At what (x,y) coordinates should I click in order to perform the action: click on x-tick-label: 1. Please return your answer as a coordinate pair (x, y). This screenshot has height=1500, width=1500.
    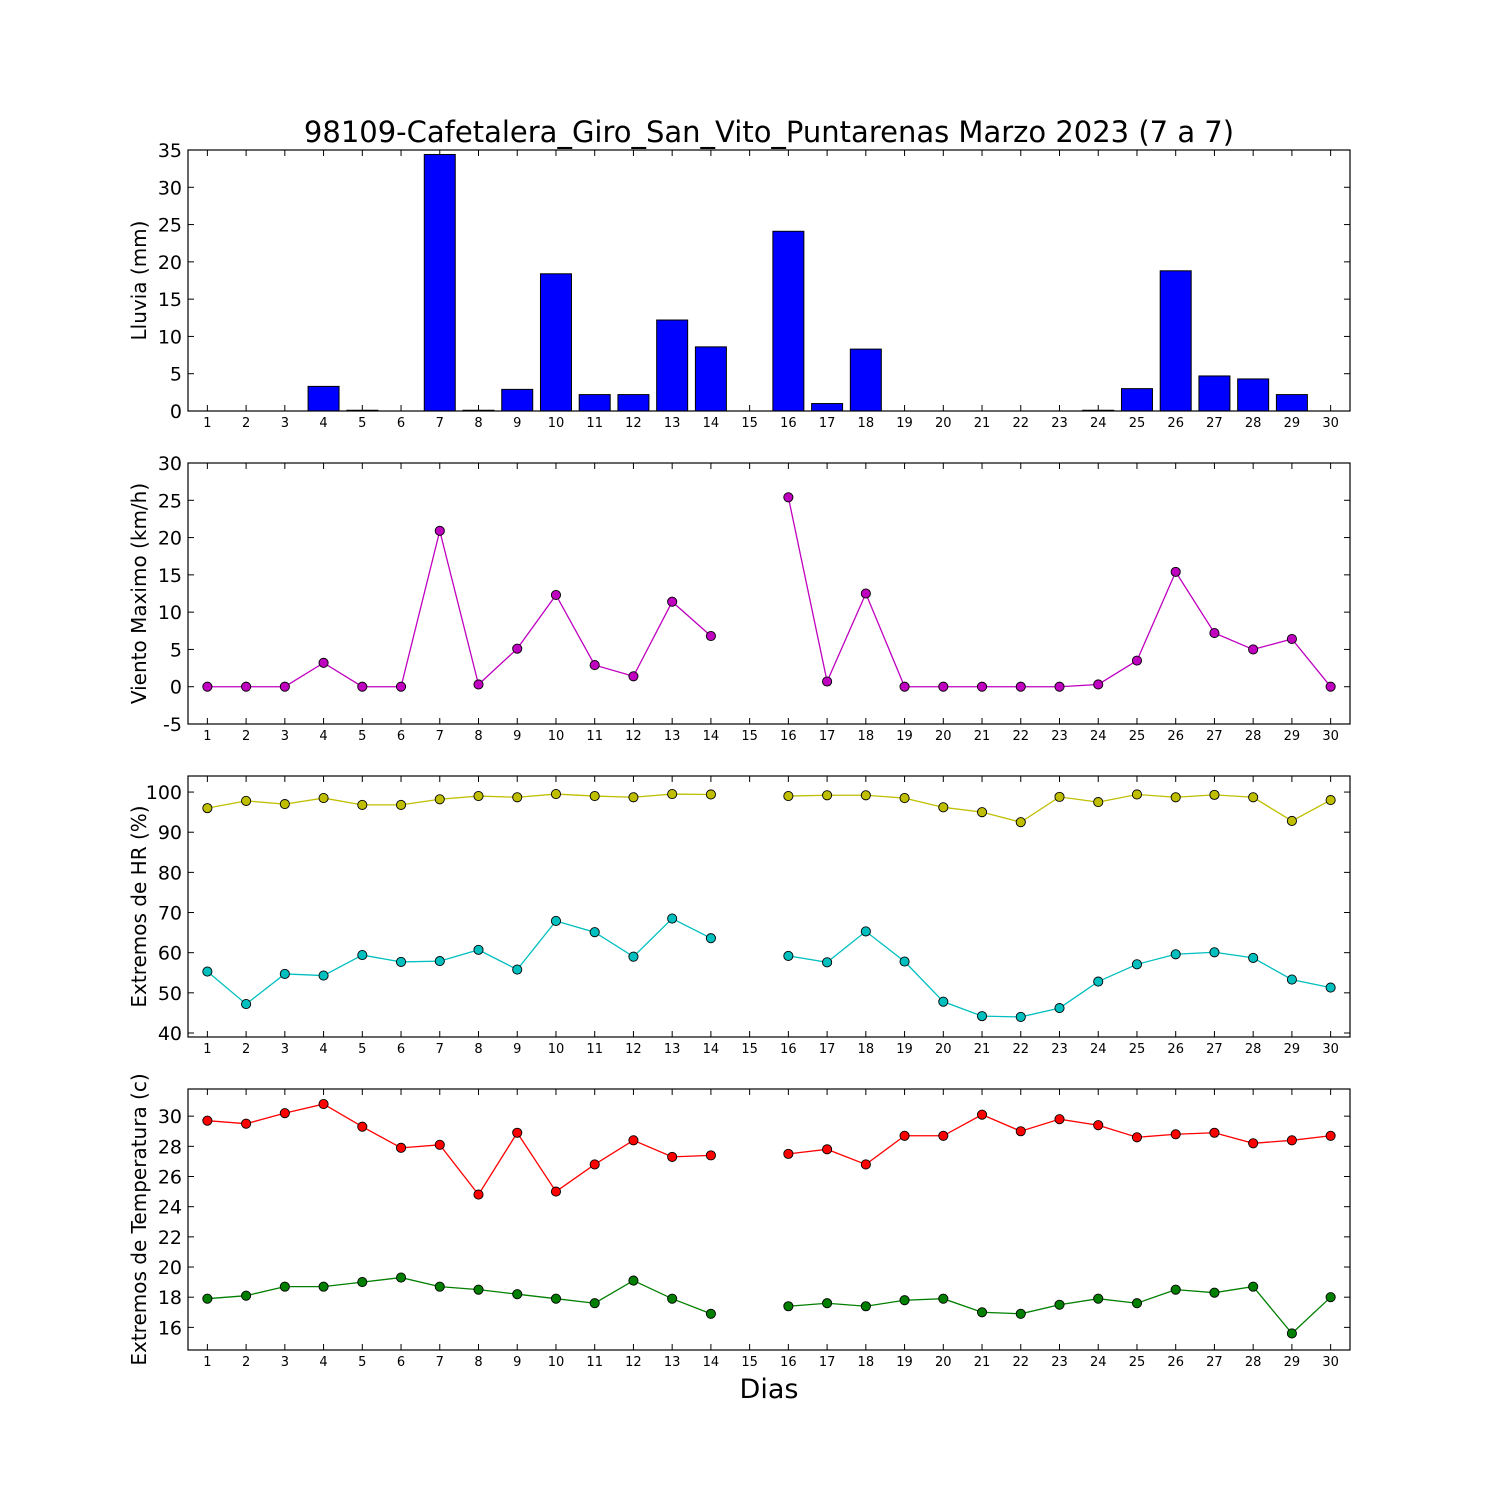
    Looking at the image, I should click on (207, 1049).